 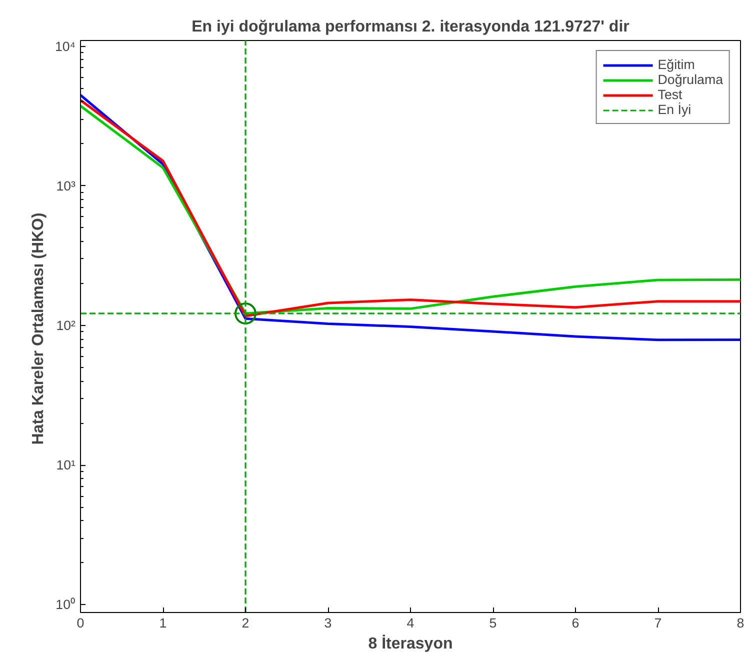 I want to click on legend-label: Doğrulama, so click(x=690, y=79).